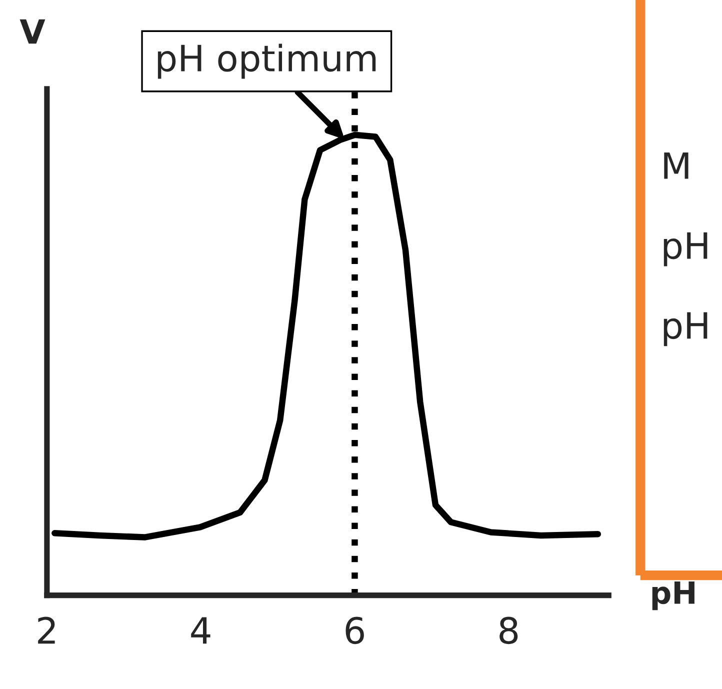  Describe the element at coordinates (267, 61) in the screenshot. I see `annotation: pH optimum` at that location.